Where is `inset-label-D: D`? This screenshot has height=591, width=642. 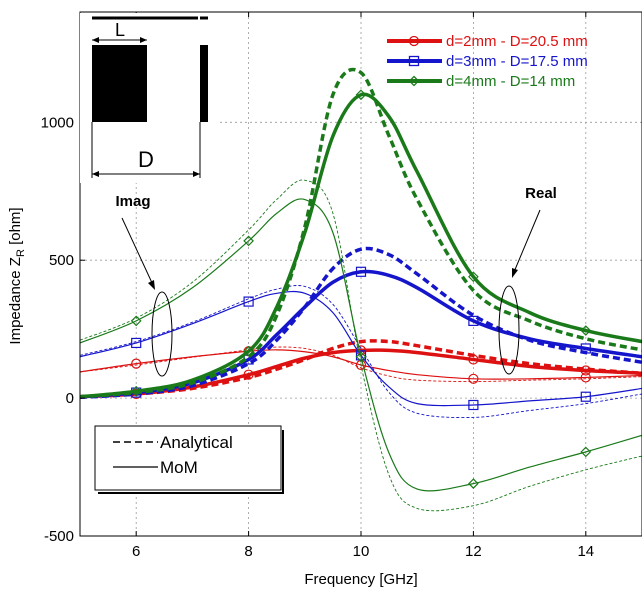 inset-label-D: D is located at coordinates (146, 159).